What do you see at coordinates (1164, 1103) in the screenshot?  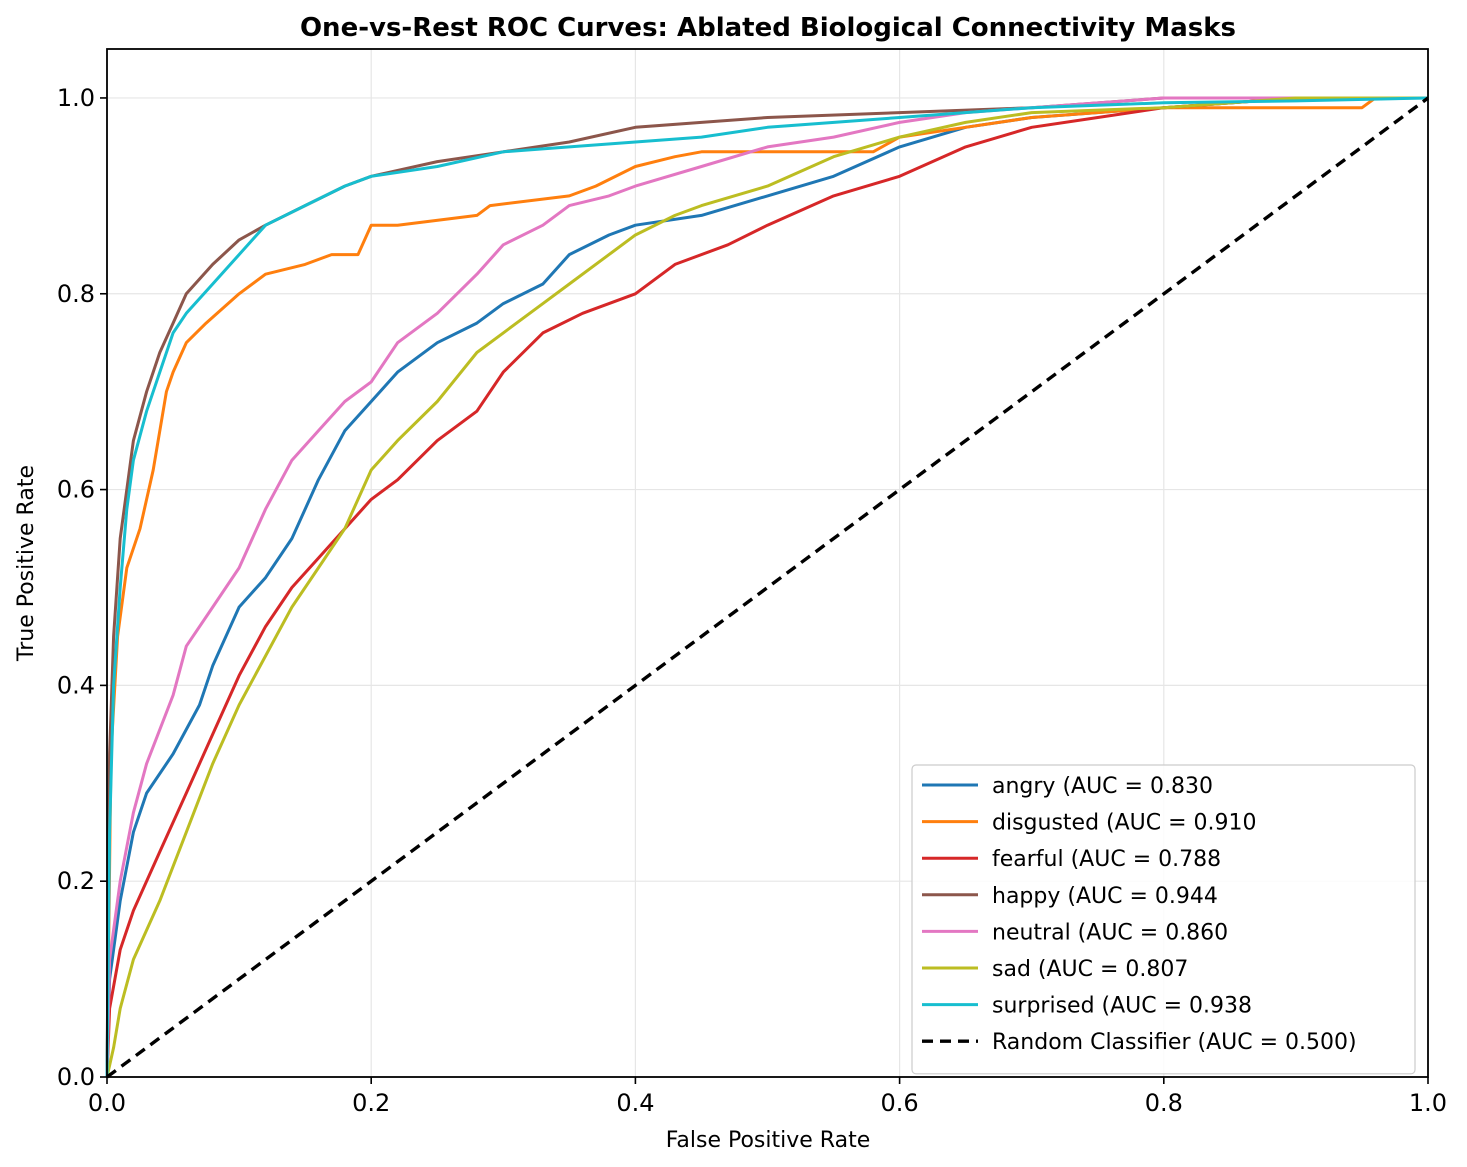 I see `x-tick-label: 0.8` at bounding box center [1164, 1103].